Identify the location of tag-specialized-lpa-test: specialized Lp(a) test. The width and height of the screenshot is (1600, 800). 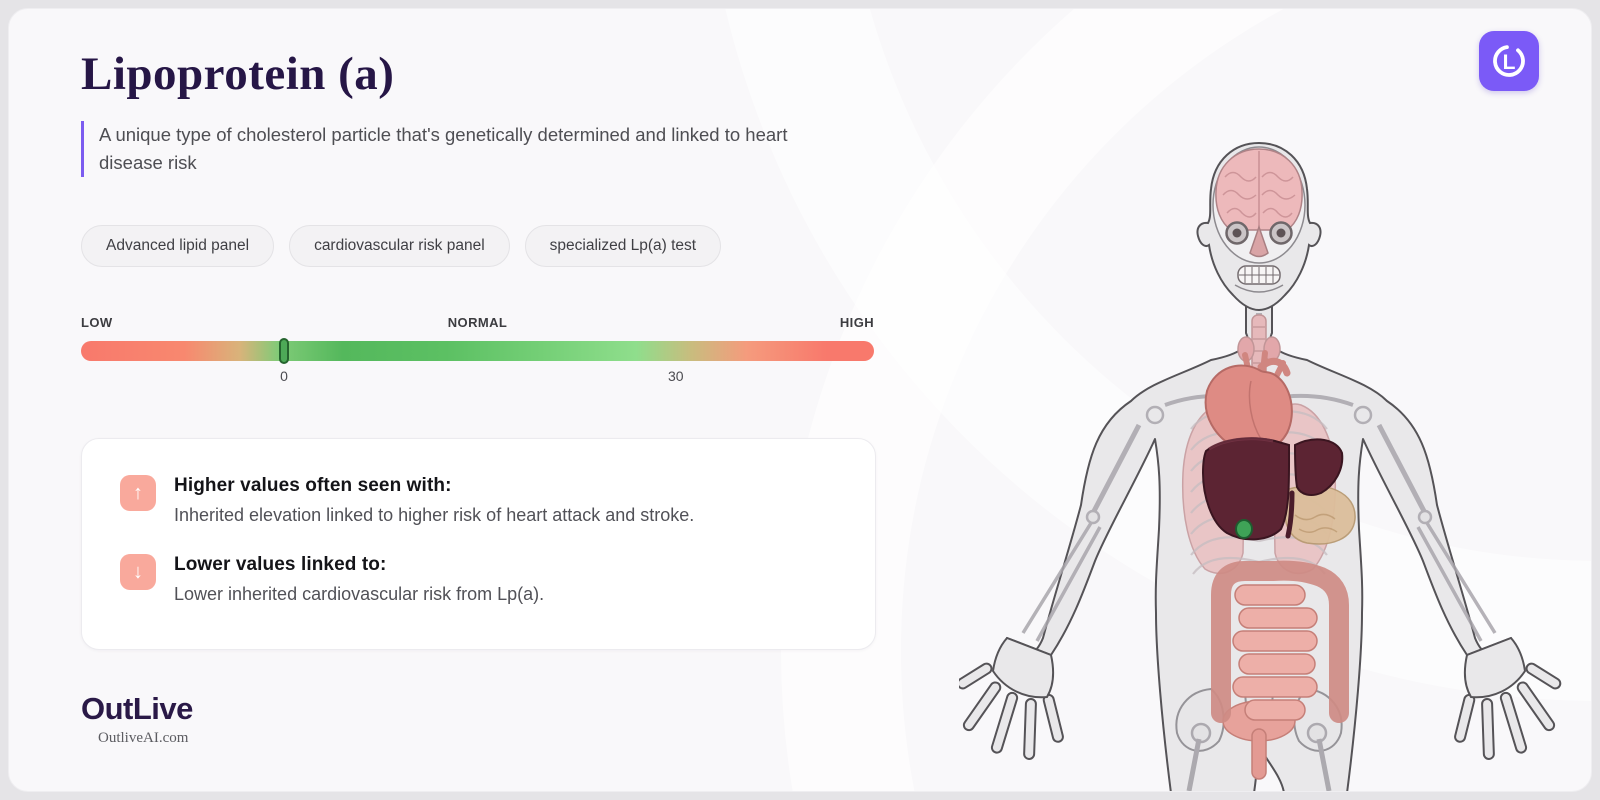
(623, 246).